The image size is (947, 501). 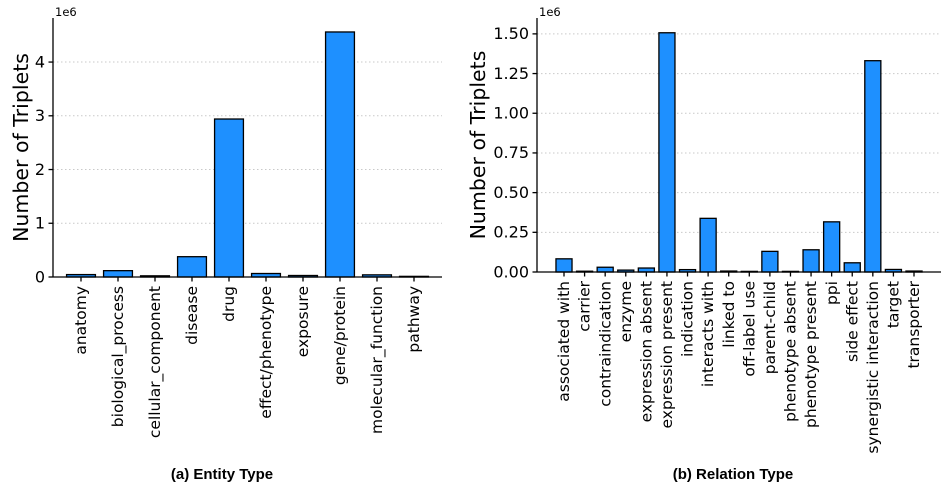 I want to click on y-tick-label: 2, so click(x=40, y=169).